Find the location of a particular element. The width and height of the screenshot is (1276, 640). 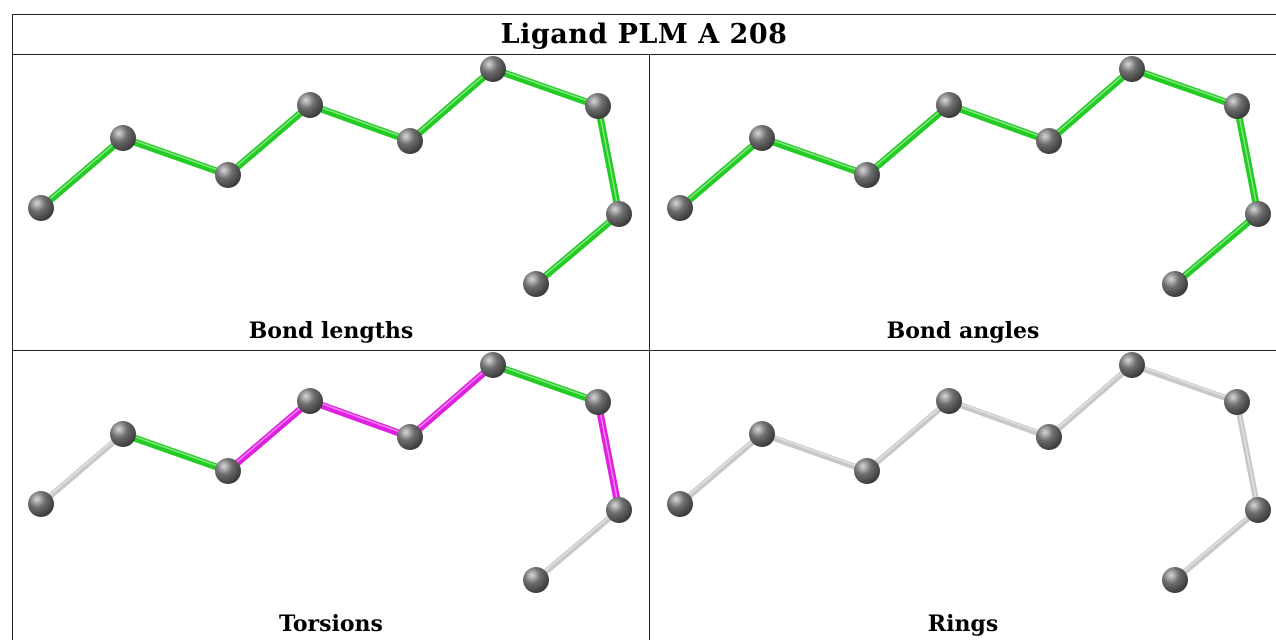

bond-6-gray is located at coordinates (1184, 383).